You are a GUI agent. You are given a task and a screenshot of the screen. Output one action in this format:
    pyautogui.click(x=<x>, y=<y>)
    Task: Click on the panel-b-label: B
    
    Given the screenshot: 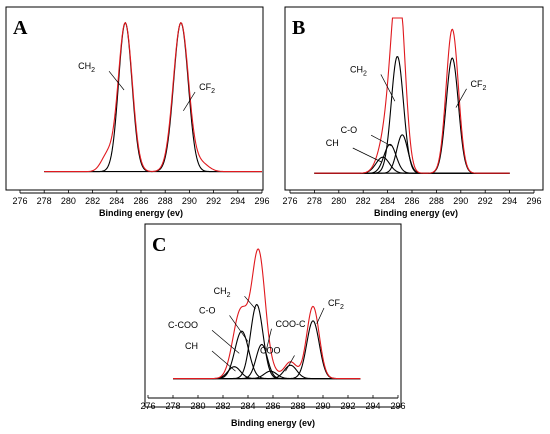 What is the action you would take?
    pyautogui.click(x=298, y=28)
    